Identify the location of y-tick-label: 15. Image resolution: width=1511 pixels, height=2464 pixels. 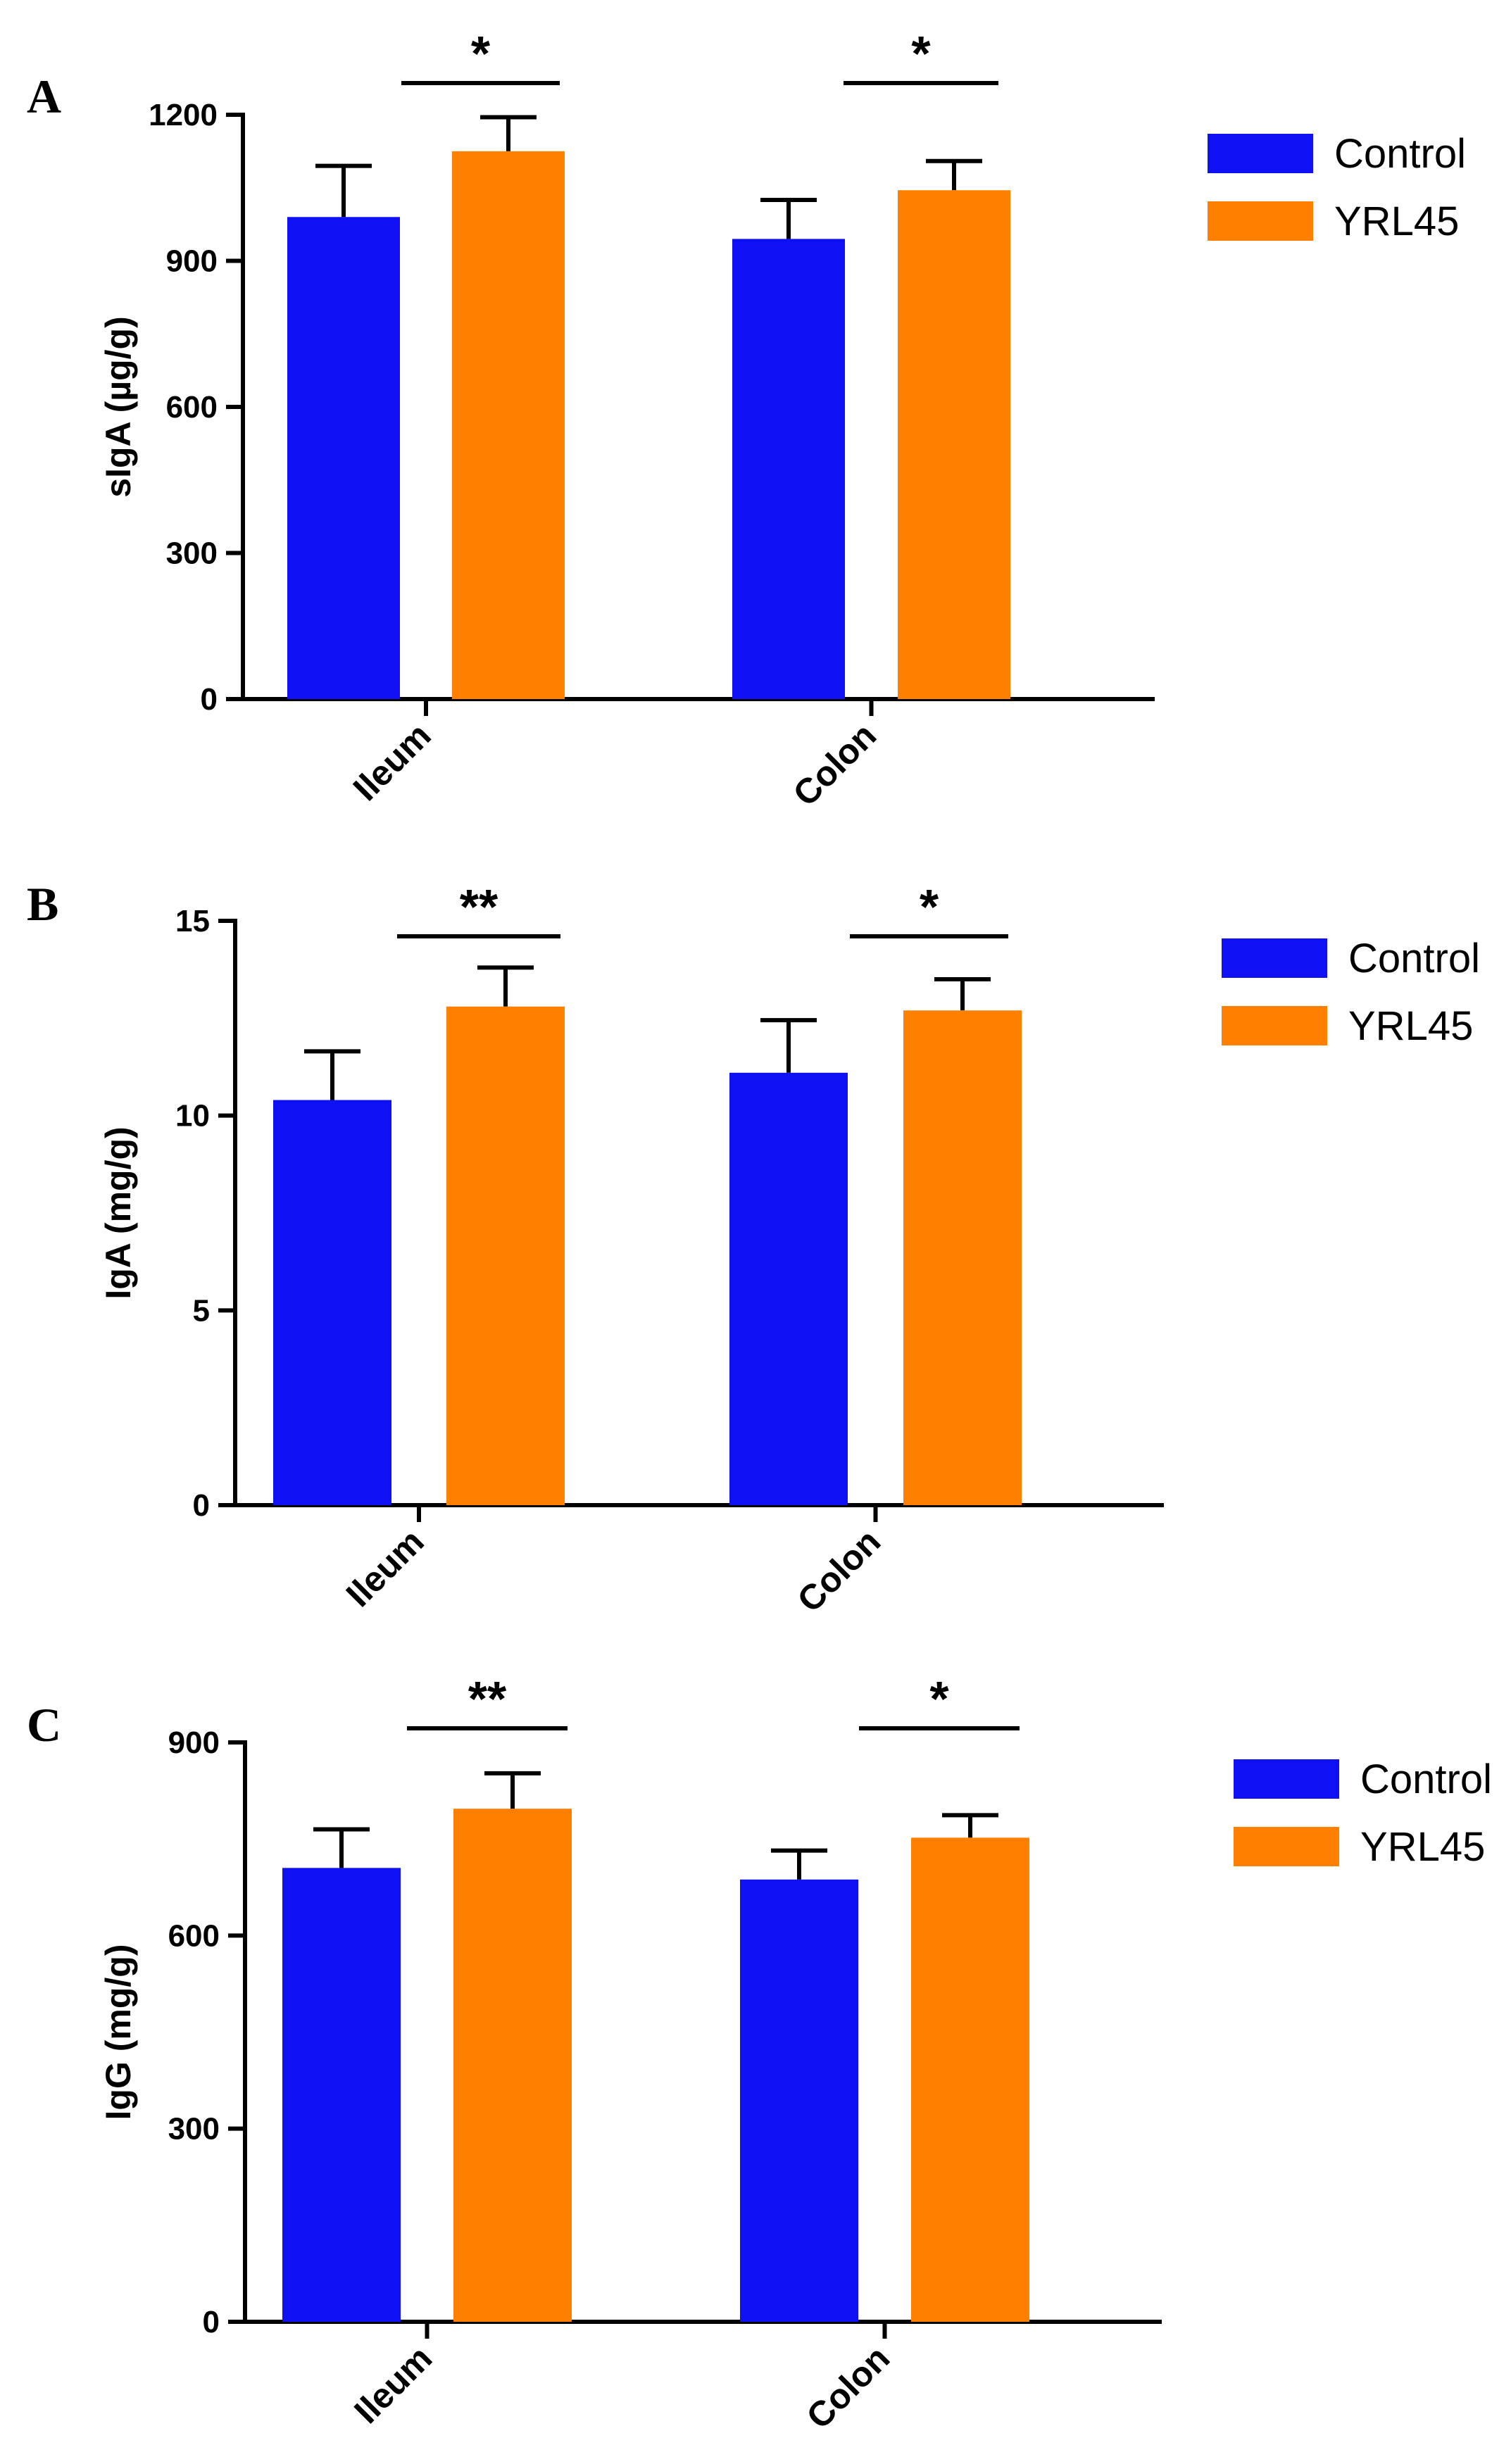
(192, 921).